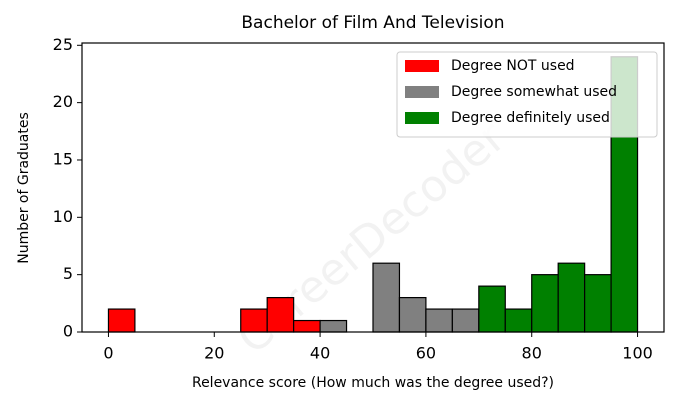 The image size is (678, 408). Describe the element at coordinates (63, 216) in the screenshot. I see `y-tick-label: 10` at that location.